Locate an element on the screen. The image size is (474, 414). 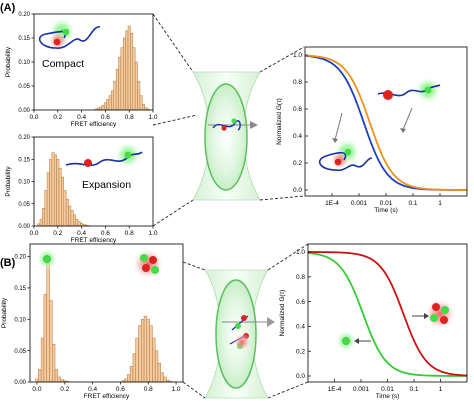
donor-dye-a is located at coordinates (224, 128).